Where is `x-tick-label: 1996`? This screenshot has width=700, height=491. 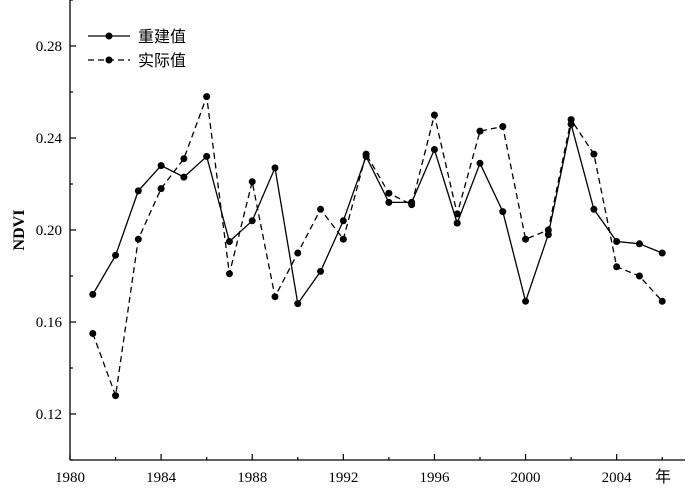 x-tick-label: 1996 is located at coordinates (434, 478).